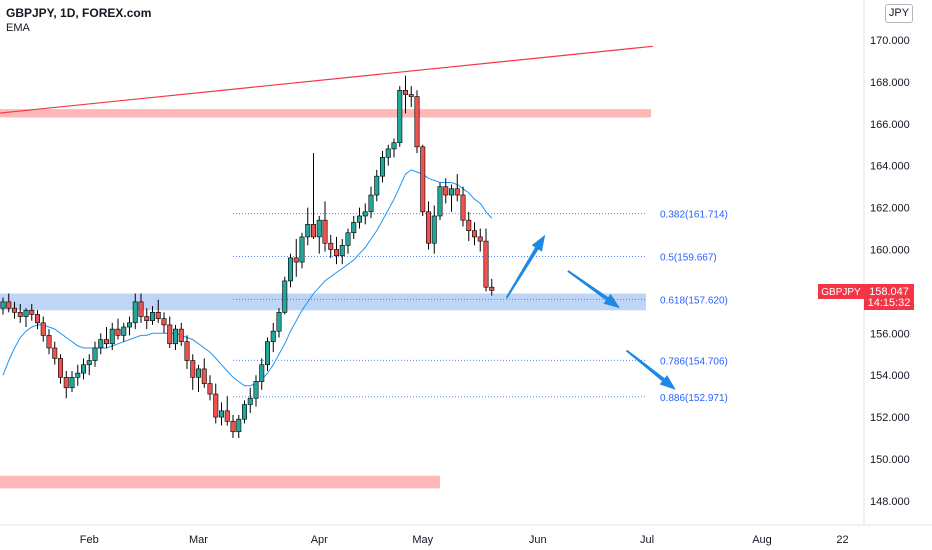  Describe the element at coordinates (18, 28) in the screenshot. I see `indicator-label: EMA` at that location.